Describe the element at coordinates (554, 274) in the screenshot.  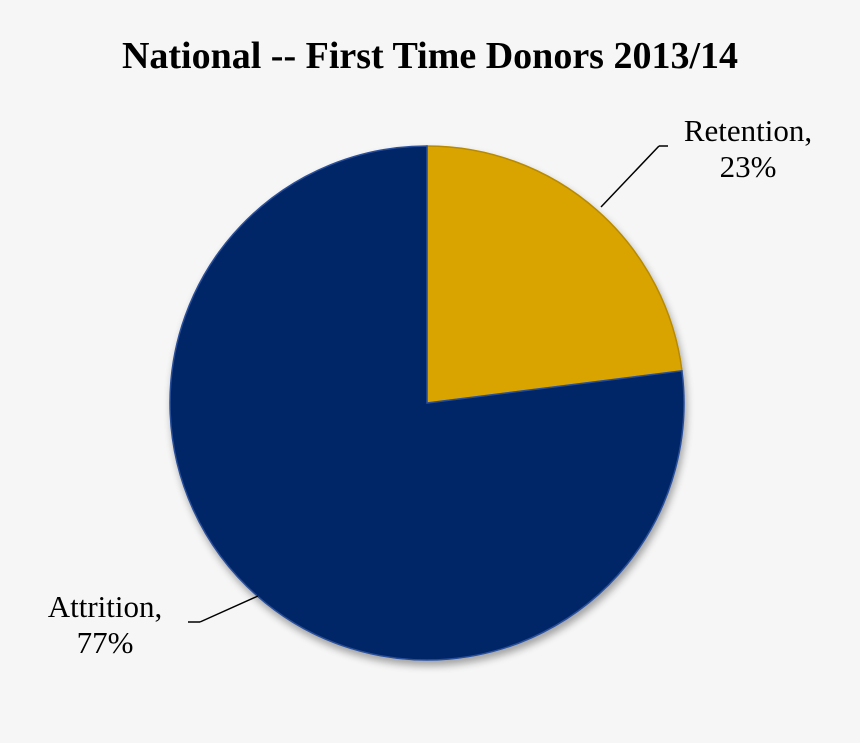
I see `pie-slice-retention` at that location.